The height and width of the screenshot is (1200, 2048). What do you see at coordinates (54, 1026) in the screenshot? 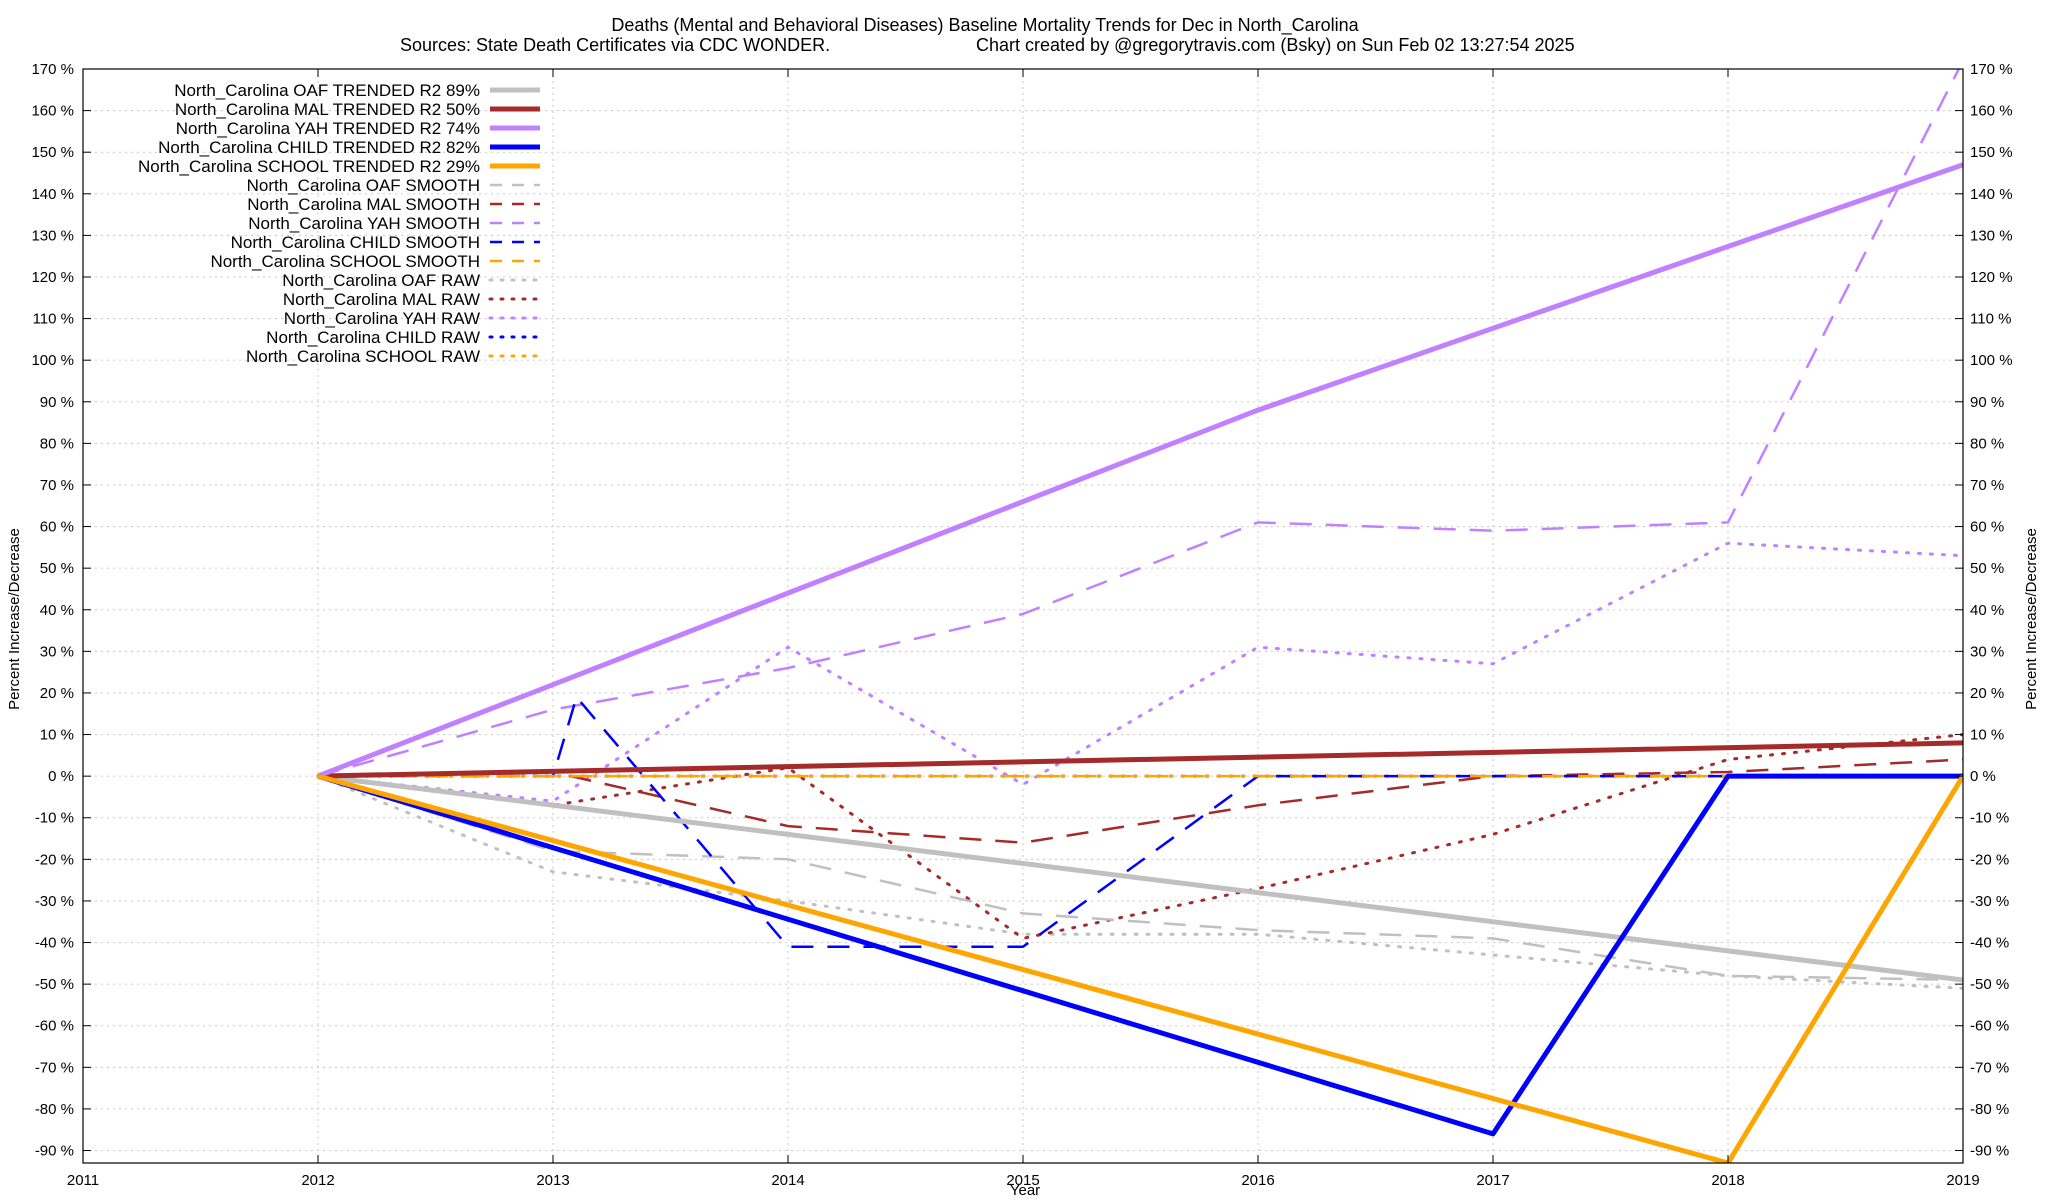
I see `y-tick-label: -60 %` at bounding box center [54, 1026].